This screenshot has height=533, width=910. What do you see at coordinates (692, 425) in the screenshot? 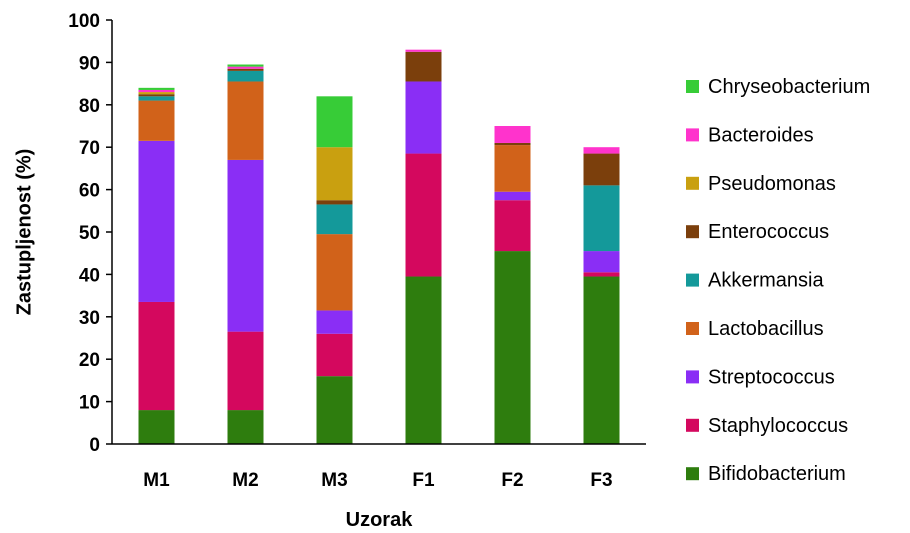
I see `legend-swatch-staphylococcus` at bounding box center [692, 425].